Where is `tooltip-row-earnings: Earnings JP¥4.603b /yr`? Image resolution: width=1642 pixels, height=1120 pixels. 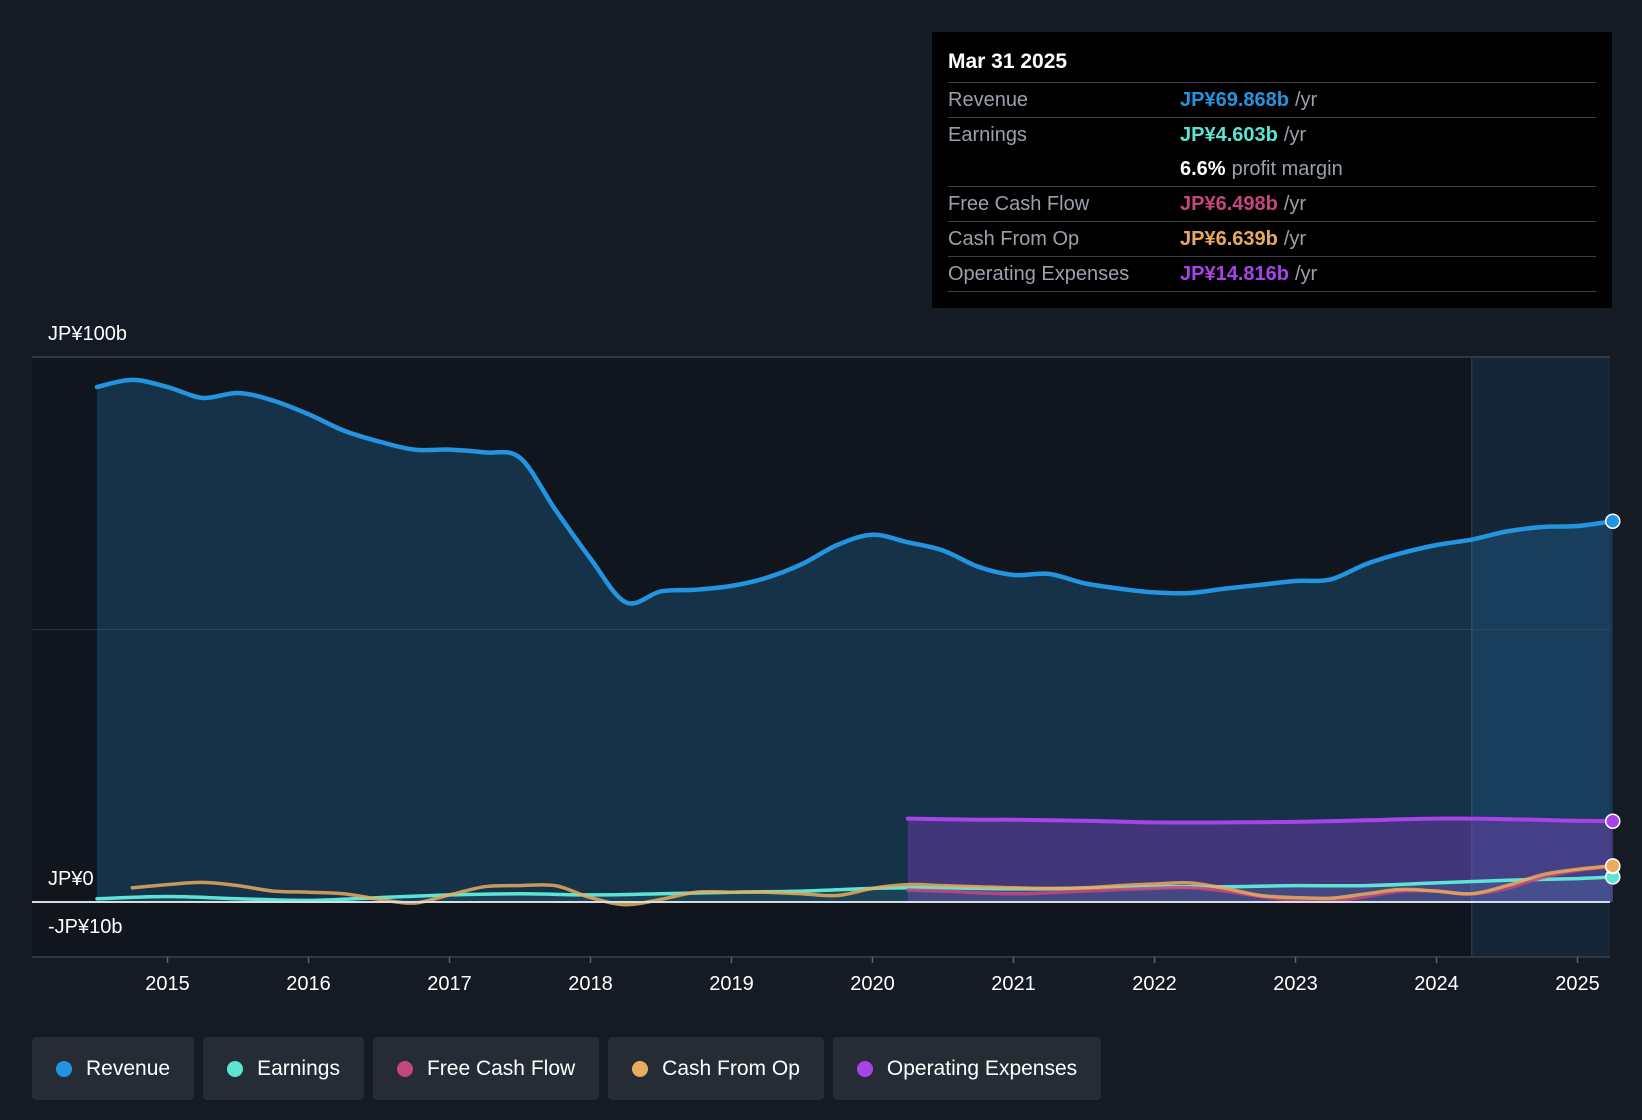
tooltip-row-earnings: Earnings JP¥4.603b /yr is located at coordinates (1272, 134).